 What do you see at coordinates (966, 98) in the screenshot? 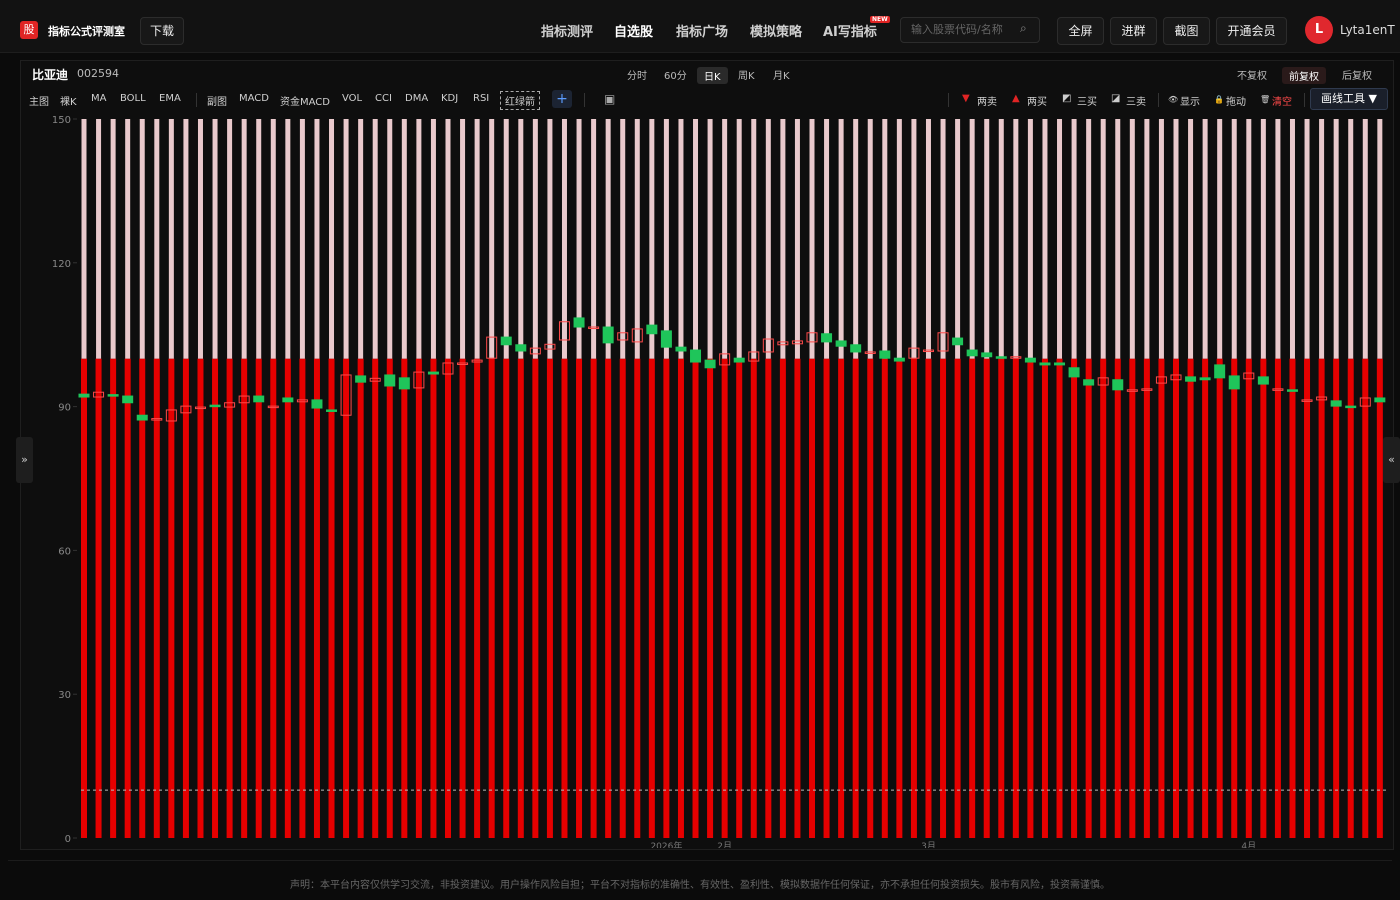
I see `signal-icon: ▼` at bounding box center [966, 98].